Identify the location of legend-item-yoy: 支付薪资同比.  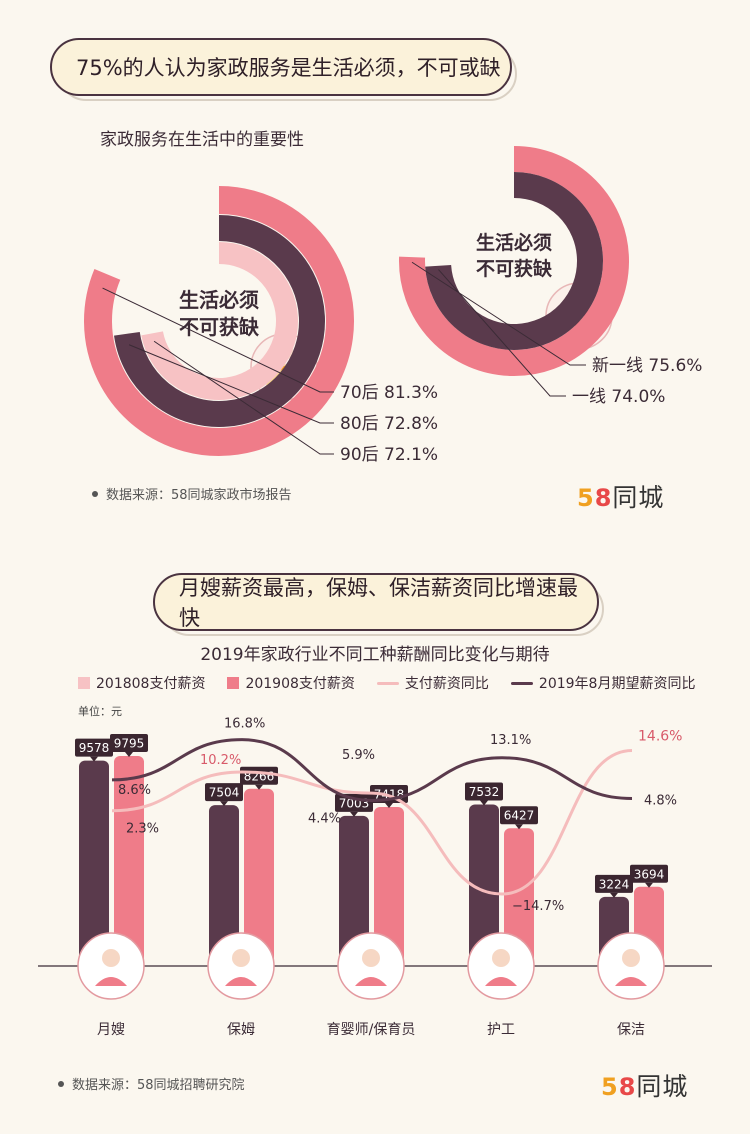
(432, 683).